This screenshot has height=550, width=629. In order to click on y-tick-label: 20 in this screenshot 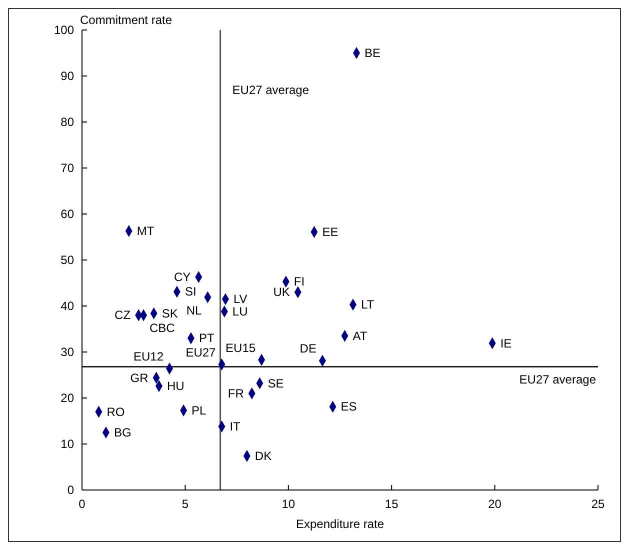, I will do `click(67, 398)`.